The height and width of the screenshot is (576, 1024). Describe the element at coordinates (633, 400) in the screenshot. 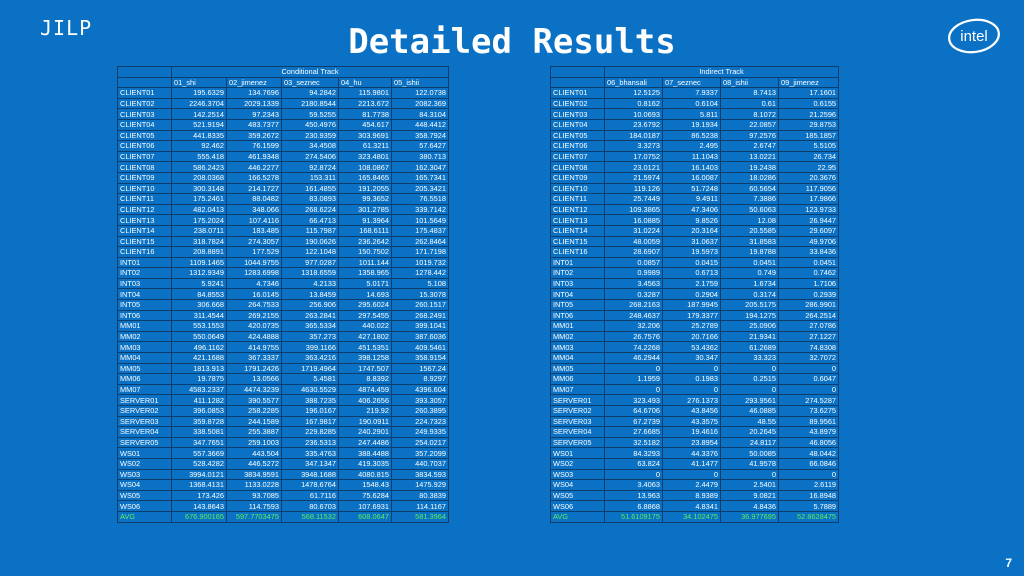

I see `table-cell: 323.493` at that location.